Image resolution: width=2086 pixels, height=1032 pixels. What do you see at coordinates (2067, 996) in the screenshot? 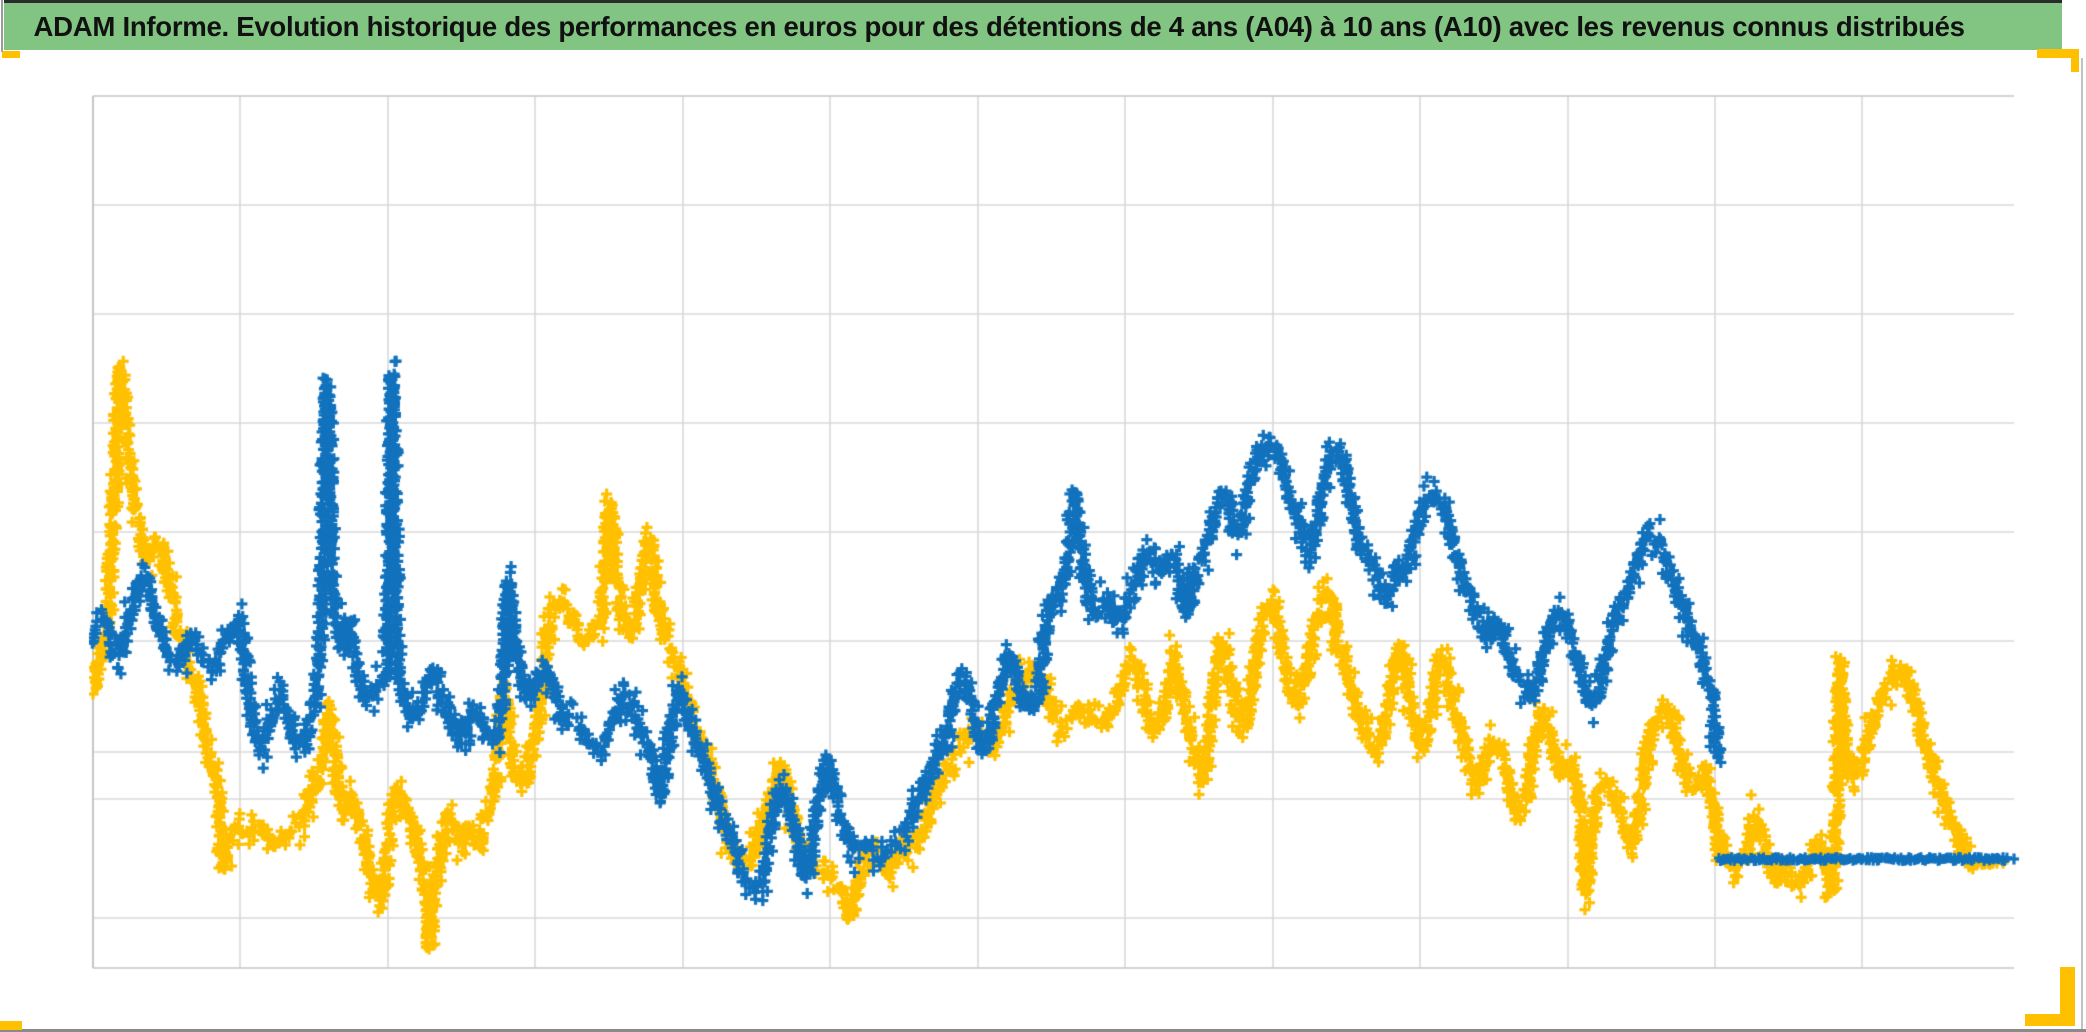
I see `frame-accent-bottom-right-vertical` at bounding box center [2067, 996].